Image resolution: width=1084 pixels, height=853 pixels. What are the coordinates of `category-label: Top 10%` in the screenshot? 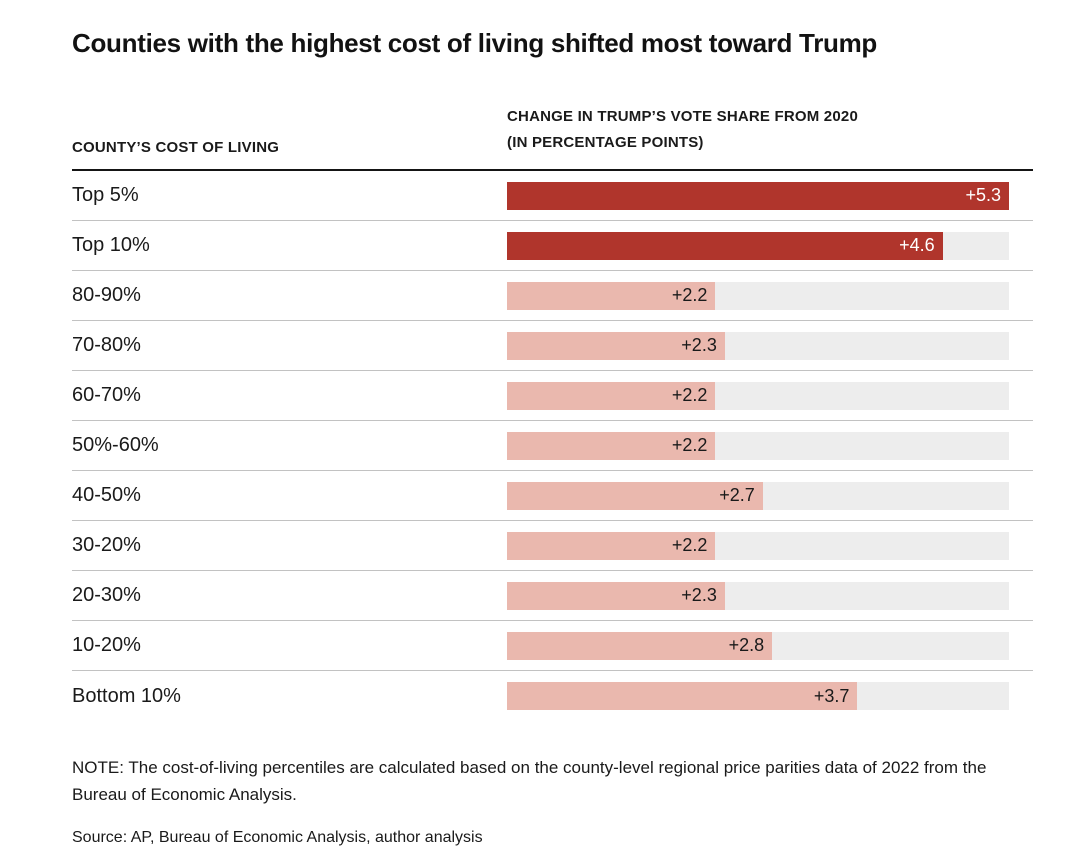 It's located at (111, 245).